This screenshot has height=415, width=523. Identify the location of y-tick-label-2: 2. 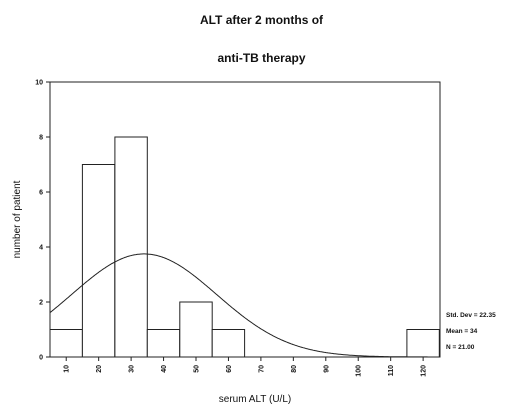
(41, 303).